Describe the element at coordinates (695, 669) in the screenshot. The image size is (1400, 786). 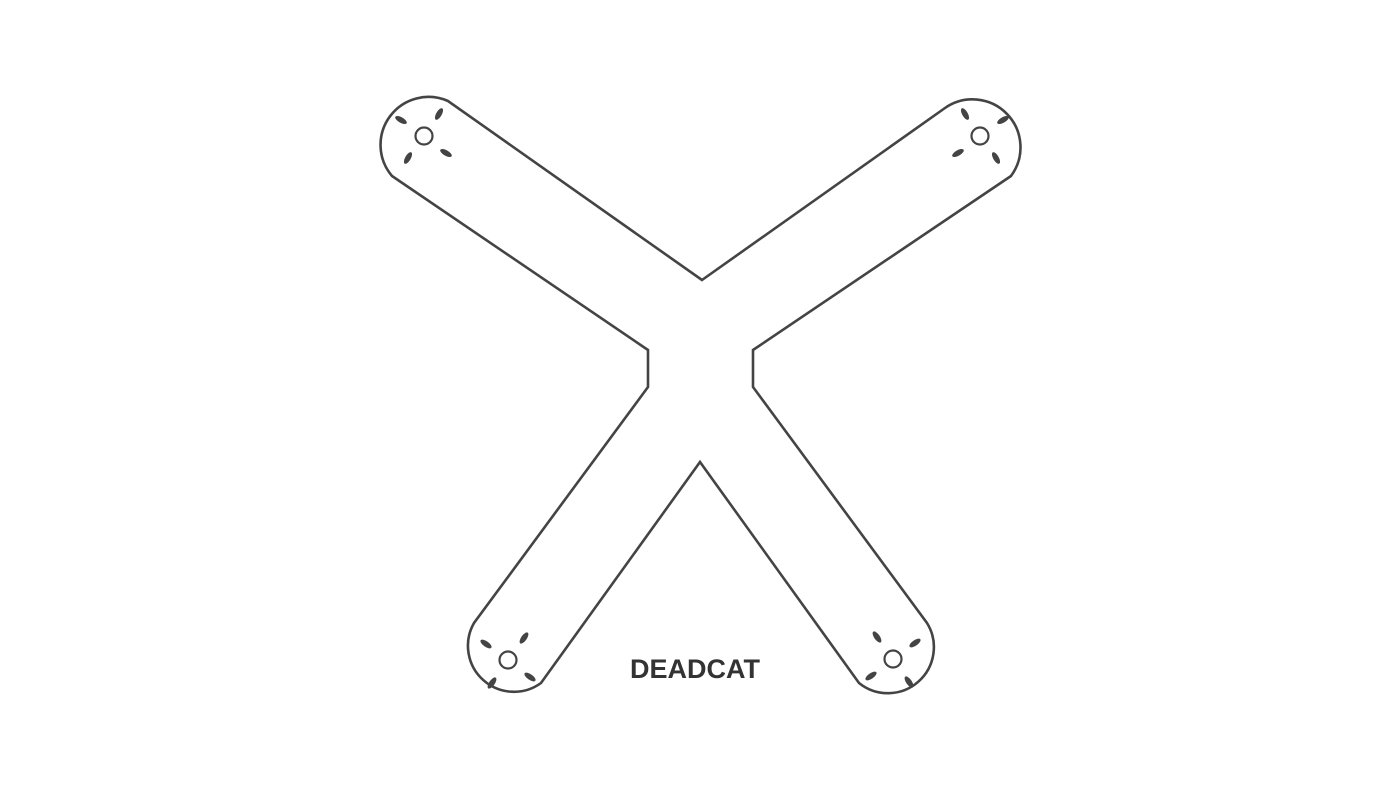
I see `frame-label: DEADCAT` at that location.